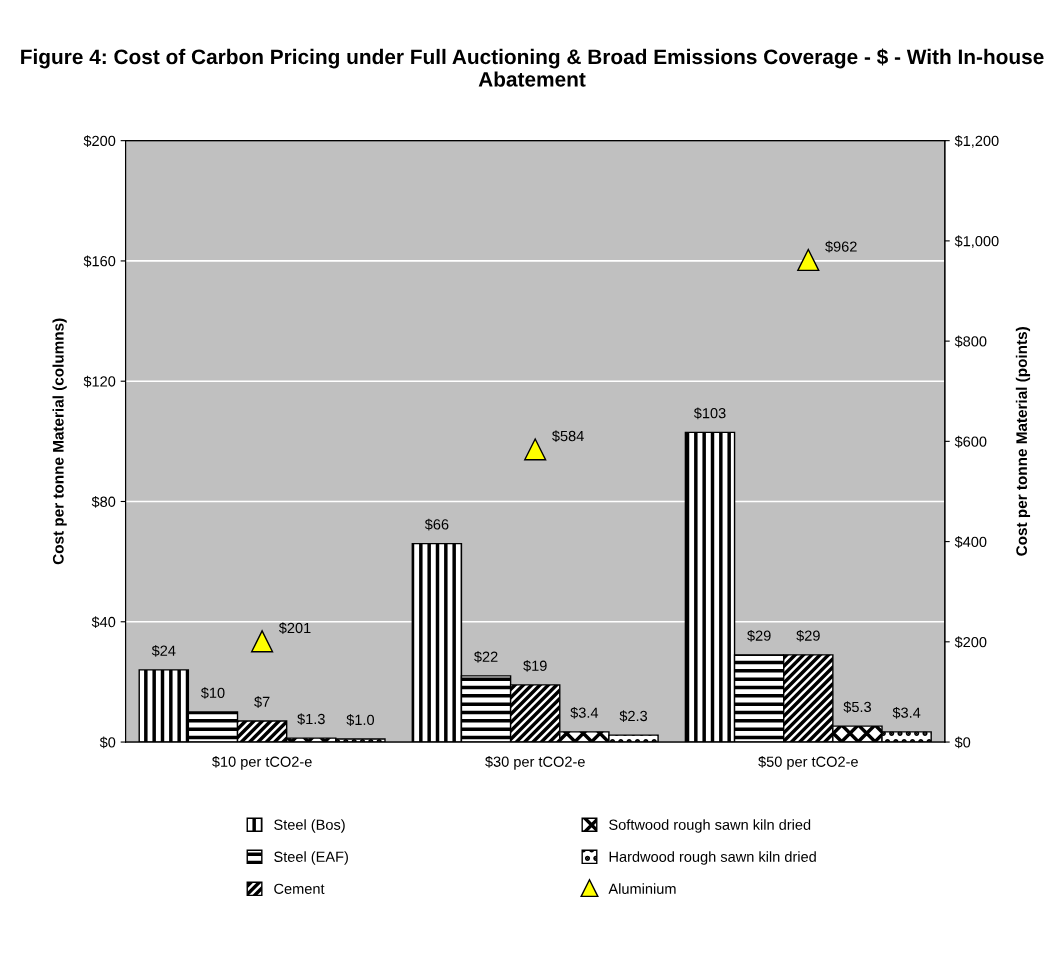 This screenshot has width=1064, height=970. I want to click on y-tick-label: $80, so click(103, 501).